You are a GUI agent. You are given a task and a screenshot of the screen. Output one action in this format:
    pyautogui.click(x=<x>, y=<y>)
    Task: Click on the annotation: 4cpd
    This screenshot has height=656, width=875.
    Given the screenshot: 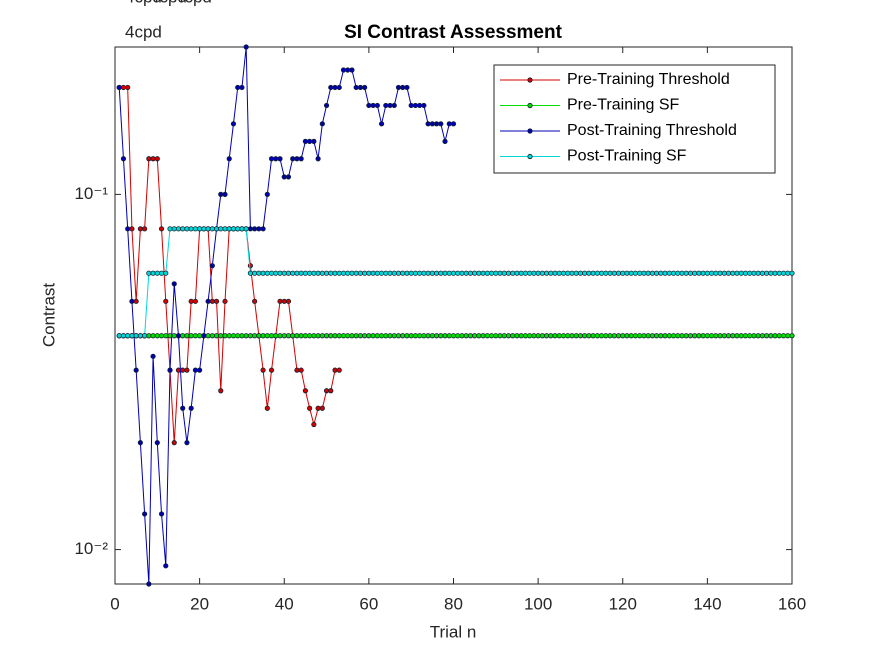 What is the action you would take?
    pyautogui.click(x=143, y=3)
    